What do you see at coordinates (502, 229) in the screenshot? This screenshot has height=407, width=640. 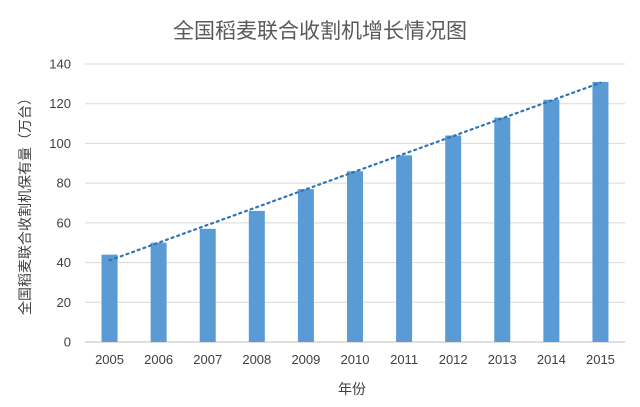 I see `bar-2013` at bounding box center [502, 229].